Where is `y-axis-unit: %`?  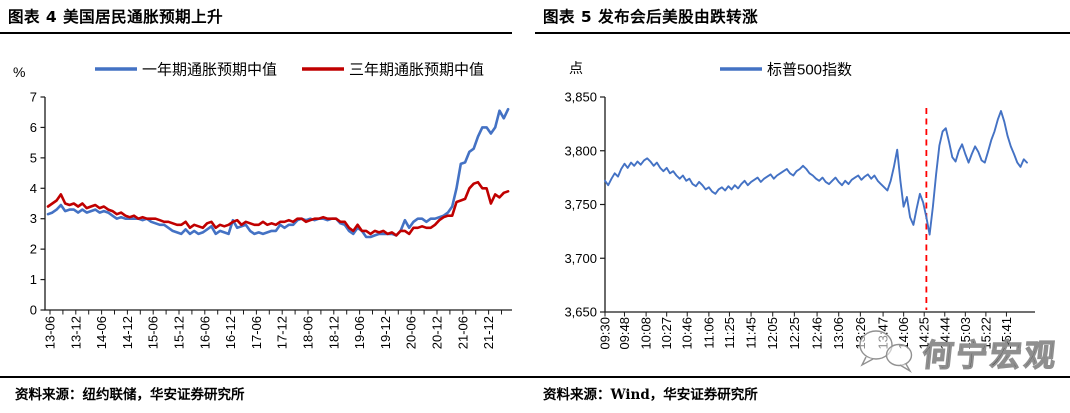 y-axis-unit: % is located at coordinates (19, 72).